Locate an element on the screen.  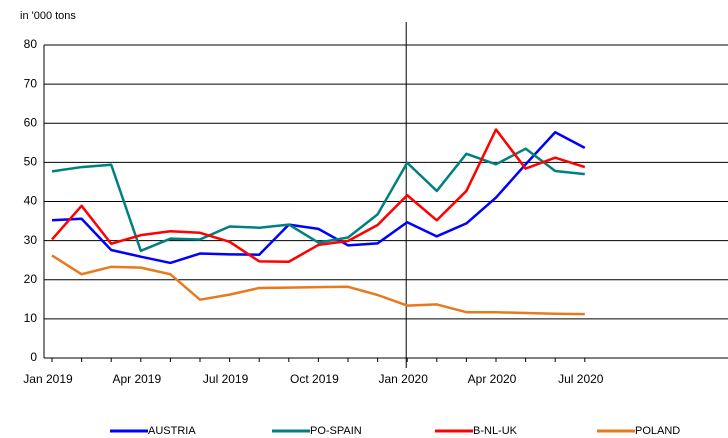
y-tick-label: 70 is located at coordinates (31, 83).